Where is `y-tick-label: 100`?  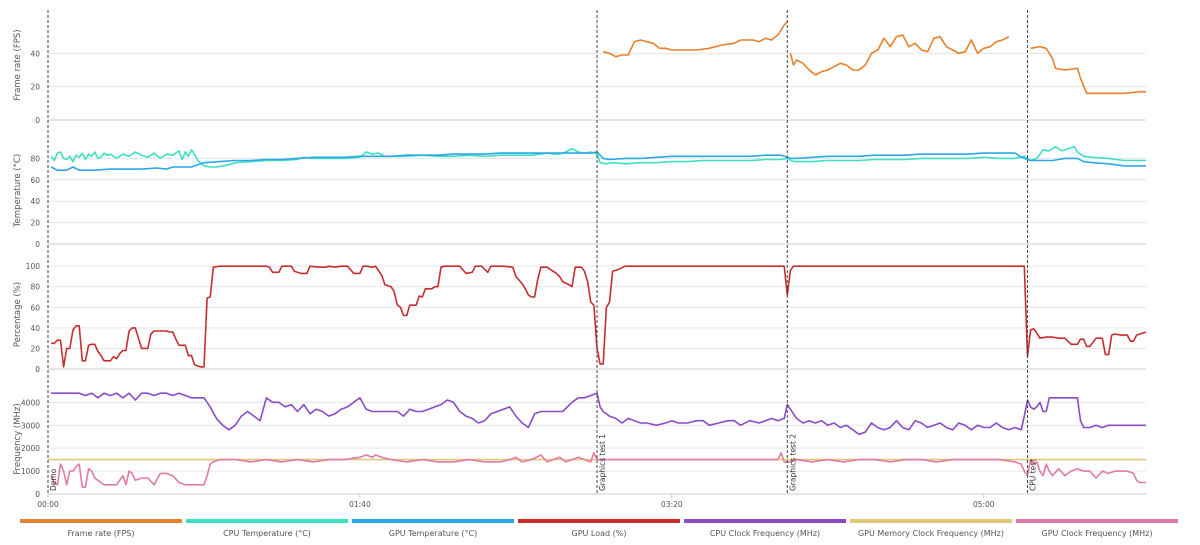
y-tick-label: 100 is located at coordinates (33, 266).